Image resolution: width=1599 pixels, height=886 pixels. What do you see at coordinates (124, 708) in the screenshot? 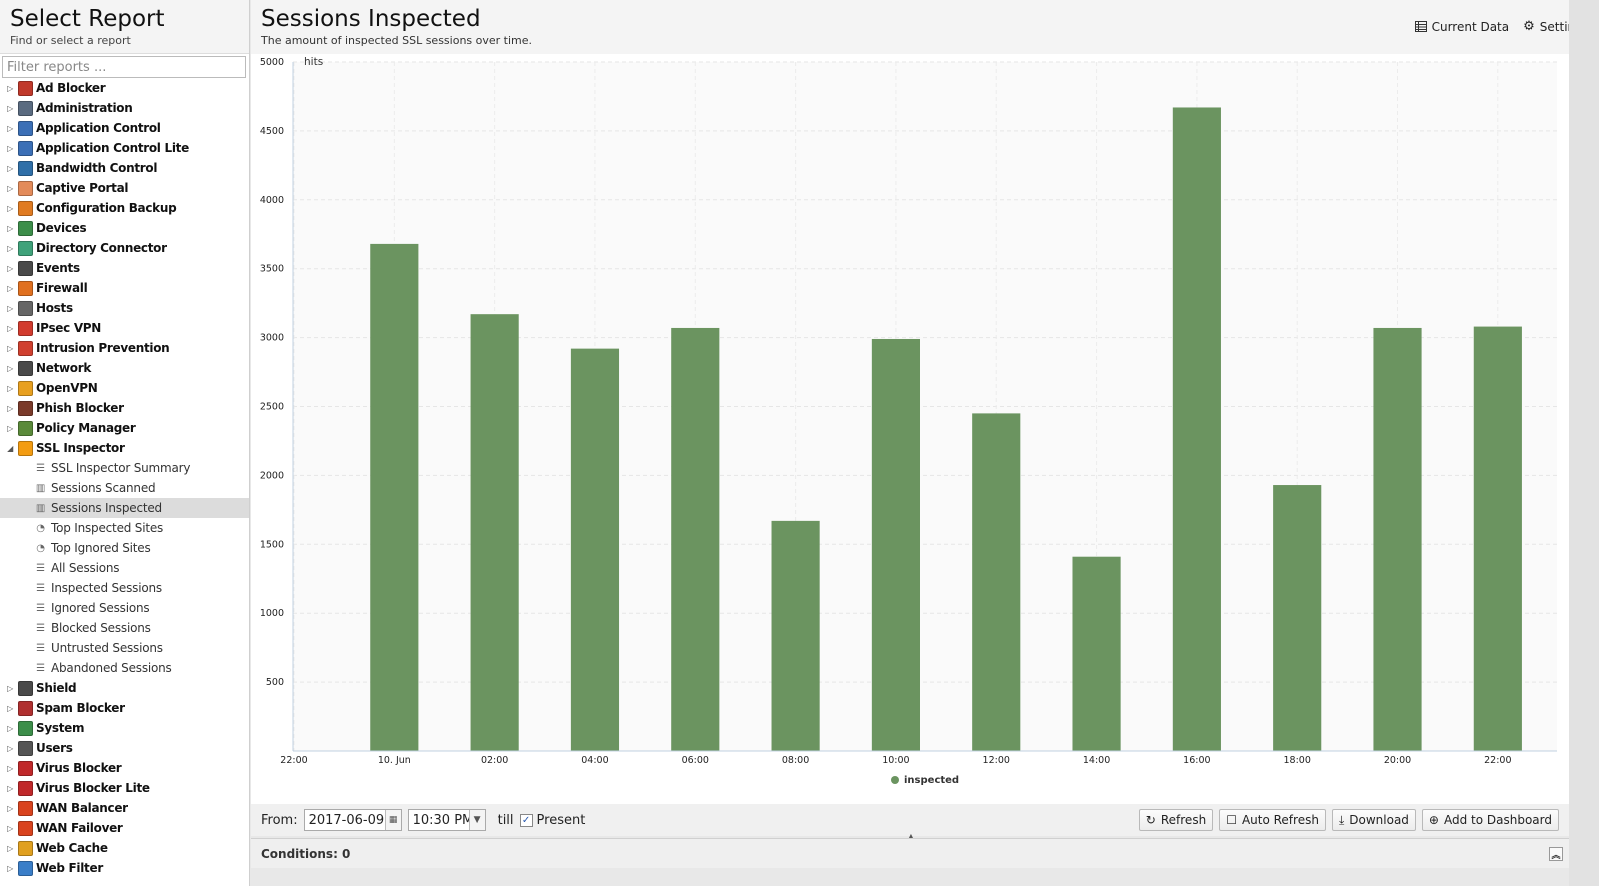
I see `tree-item-spam-blocker: ▷ Spam Blocker` at bounding box center [124, 708].